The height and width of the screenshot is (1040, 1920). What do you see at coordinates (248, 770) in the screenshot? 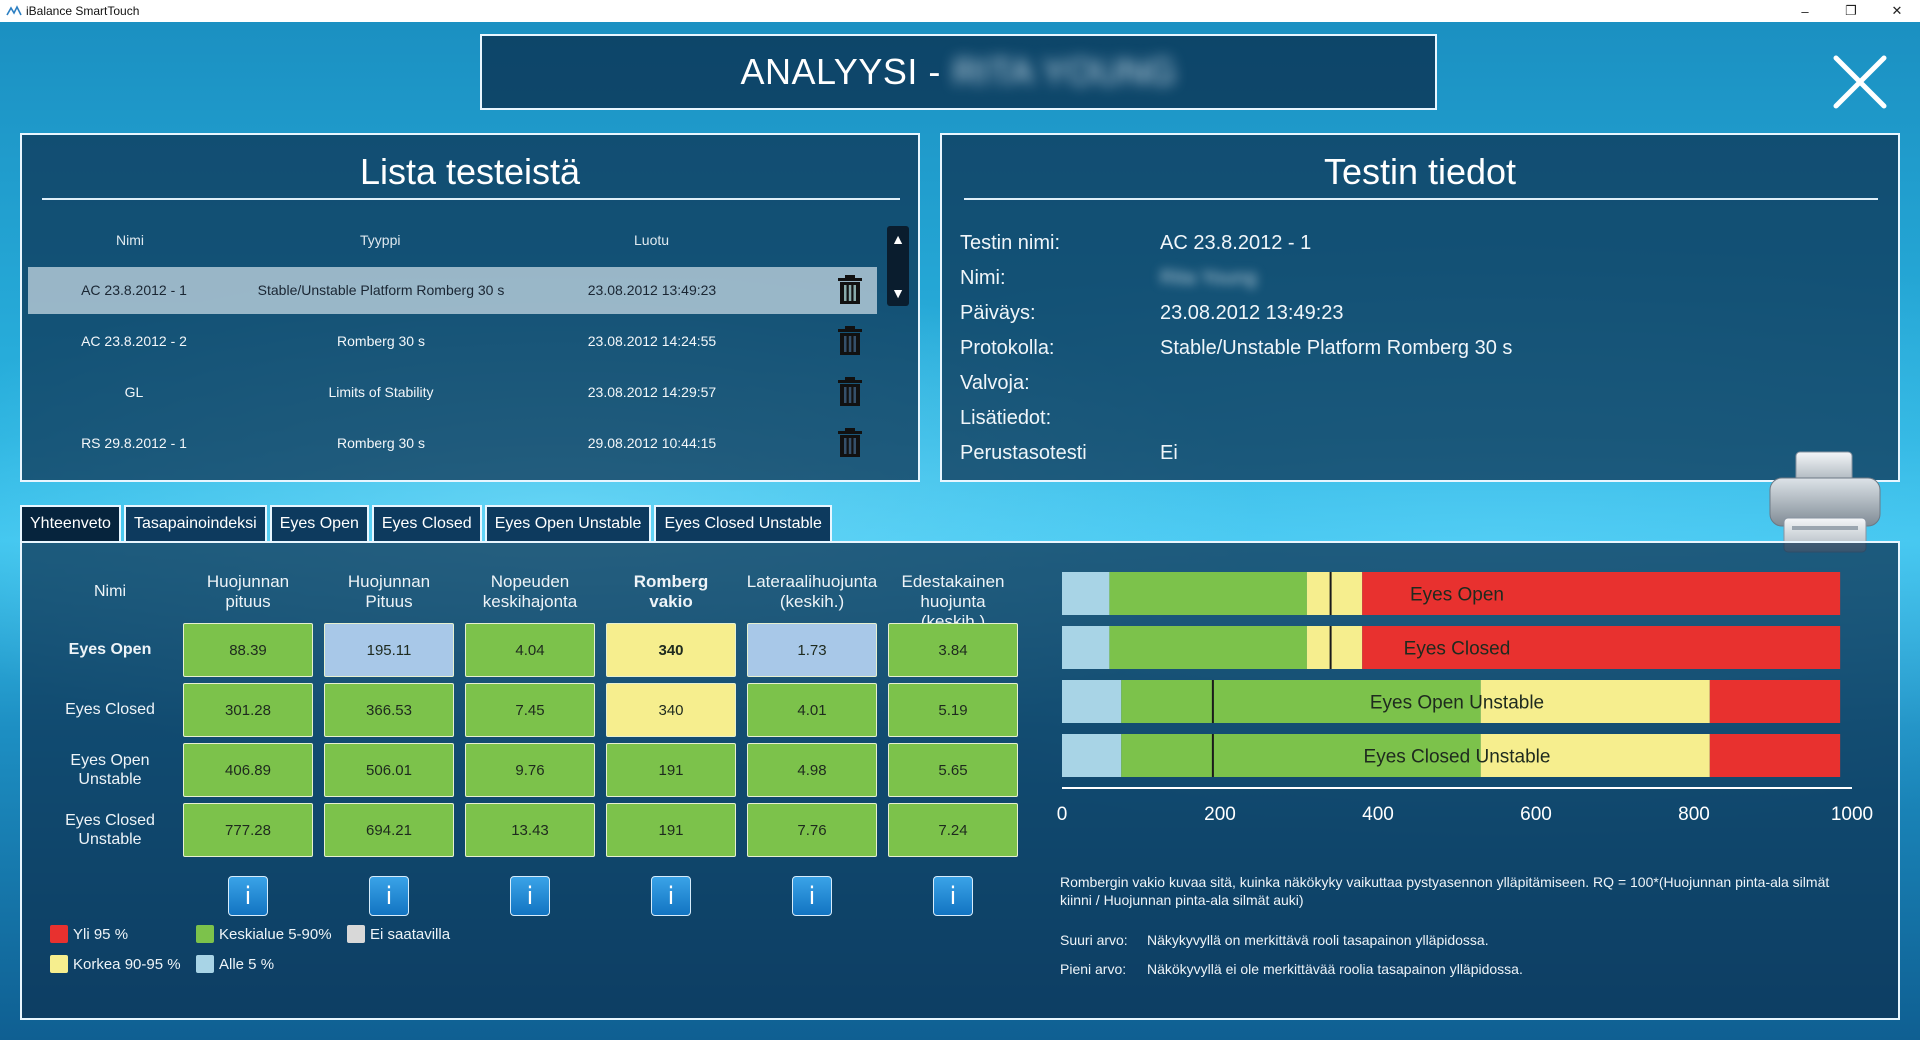
I see `value-cell: 406.89` at bounding box center [248, 770].